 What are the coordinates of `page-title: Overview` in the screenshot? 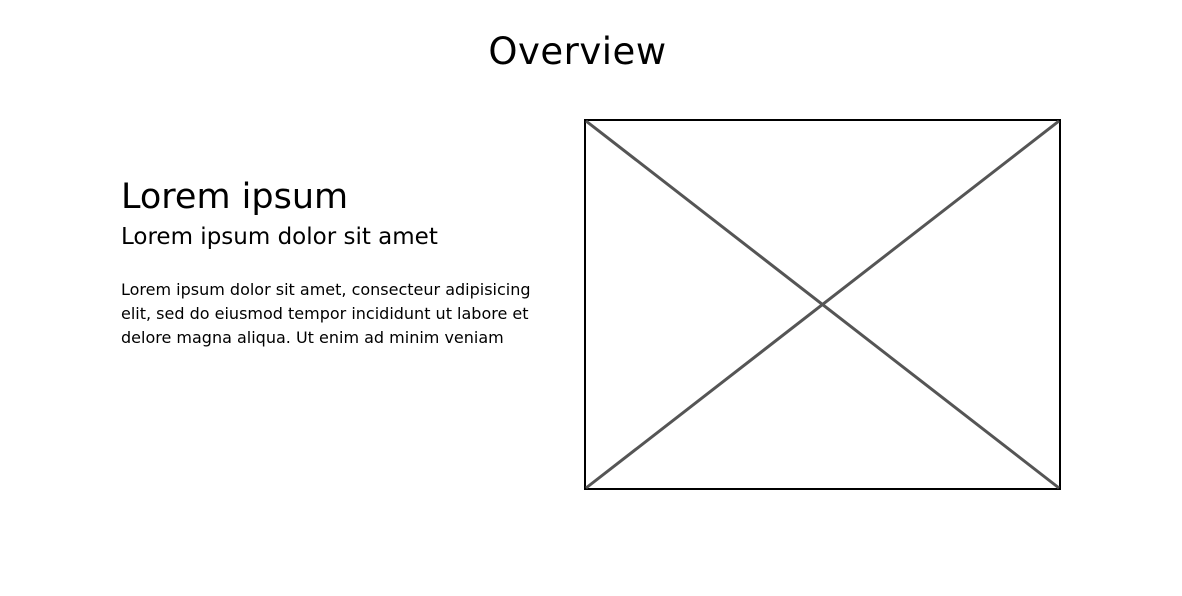 It's located at (577, 51).